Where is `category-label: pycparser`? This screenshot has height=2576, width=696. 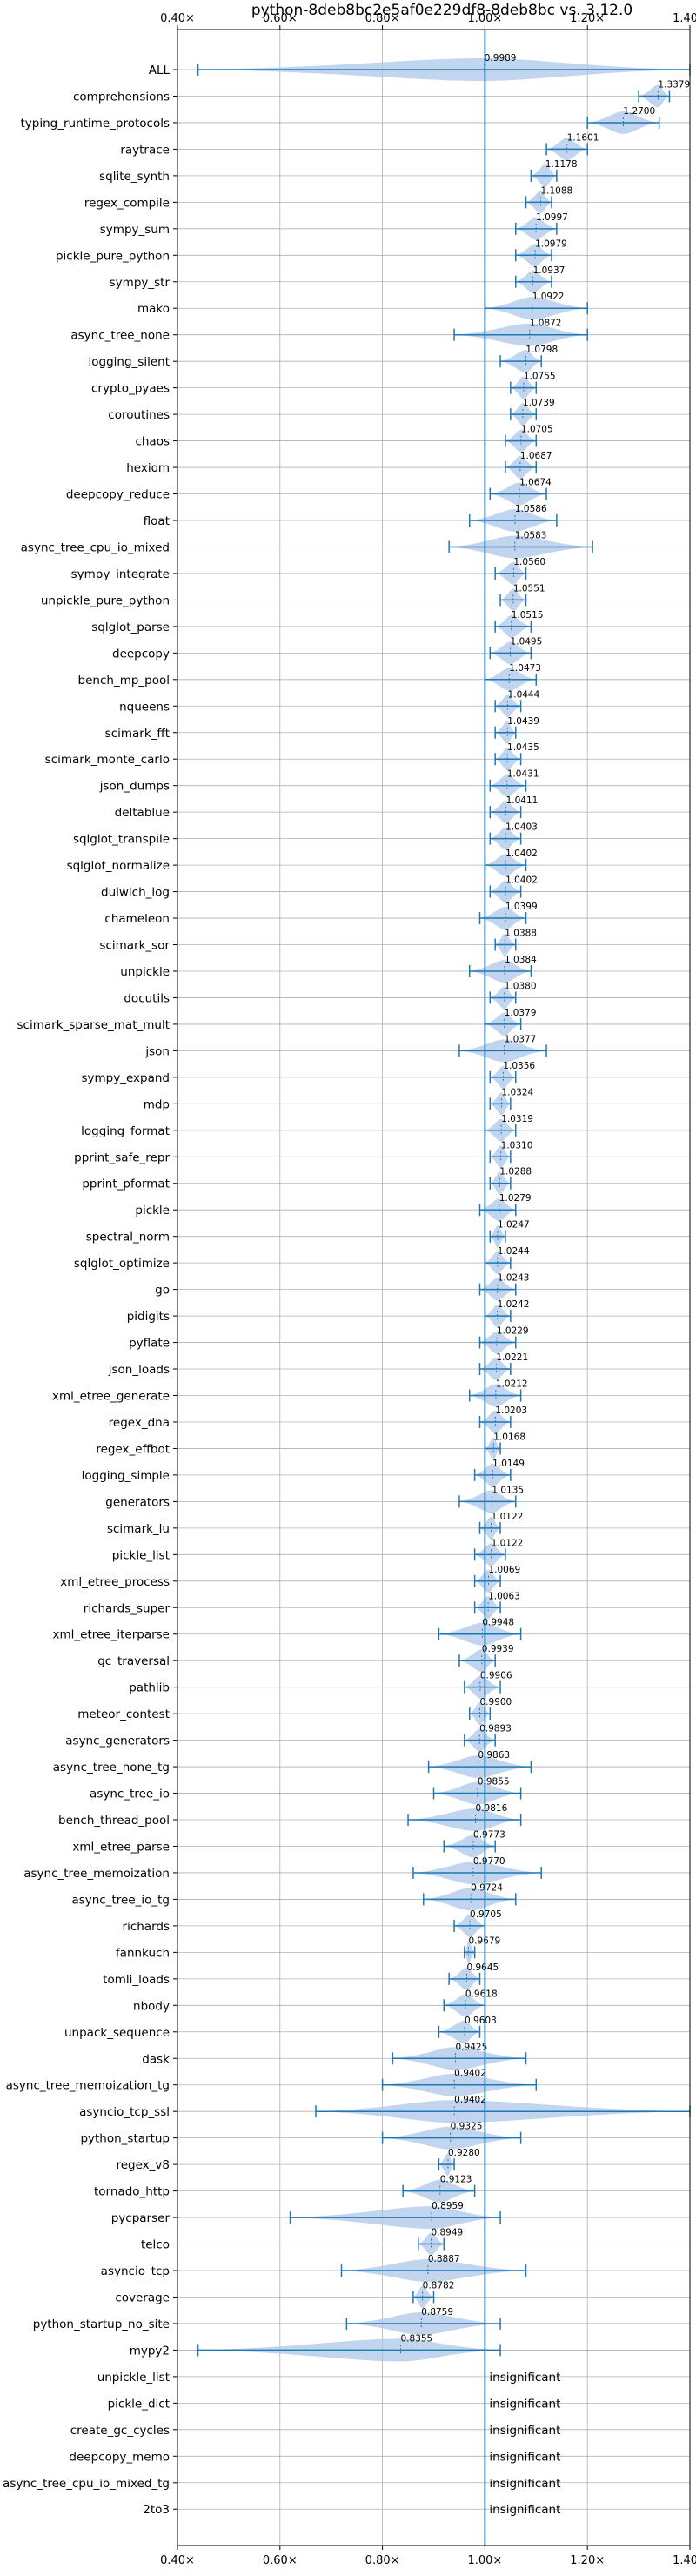
category-label: pycparser is located at coordinates (141, 2218).